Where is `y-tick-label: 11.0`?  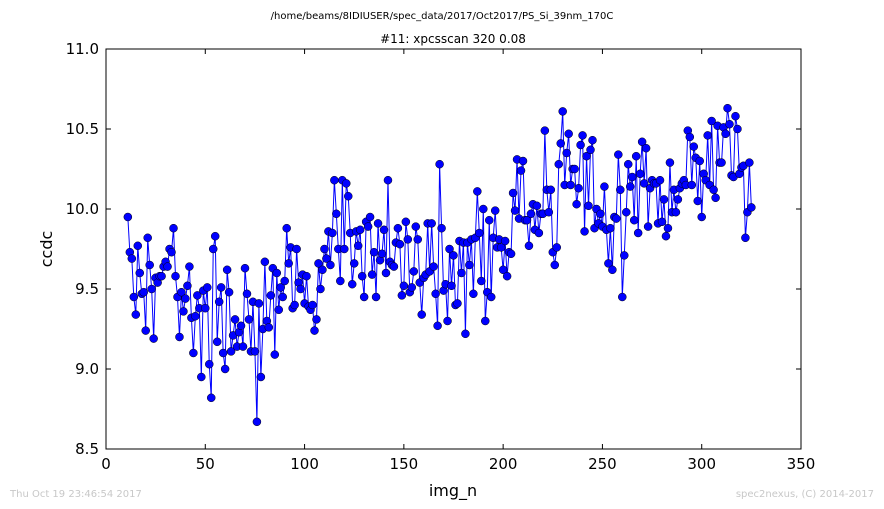 y-tick-label: 11.0 is located at coordinates (82, 49).